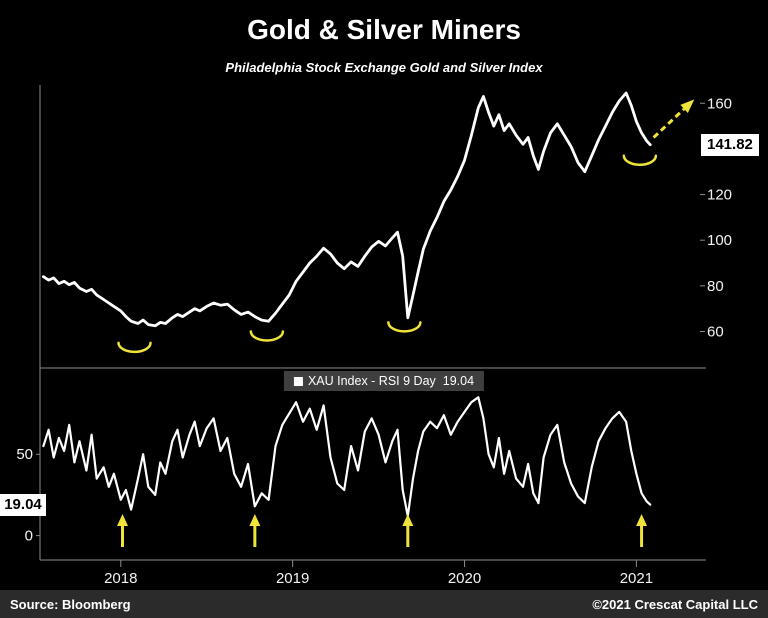 The width and height of the screenshot is (768, 618). Describe the element at coordinates (669, 123) in the screenshot. I see `dashed-arrow-shaft` at that location.